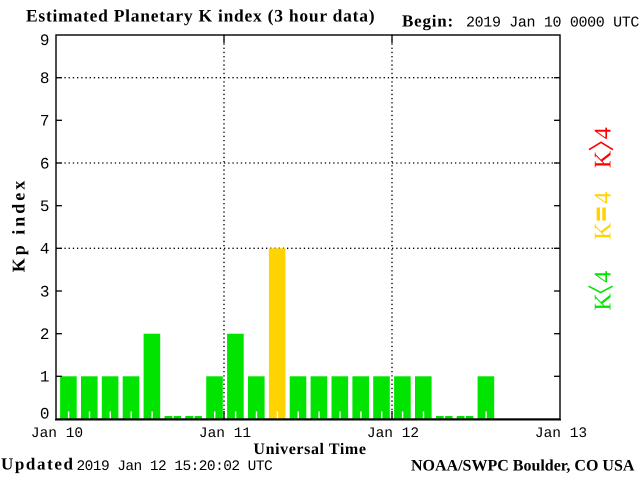  What do you see at coordinates (45, 335) in the screenshot?
I see `svg-text: 2` at bounding box center [45, 335].